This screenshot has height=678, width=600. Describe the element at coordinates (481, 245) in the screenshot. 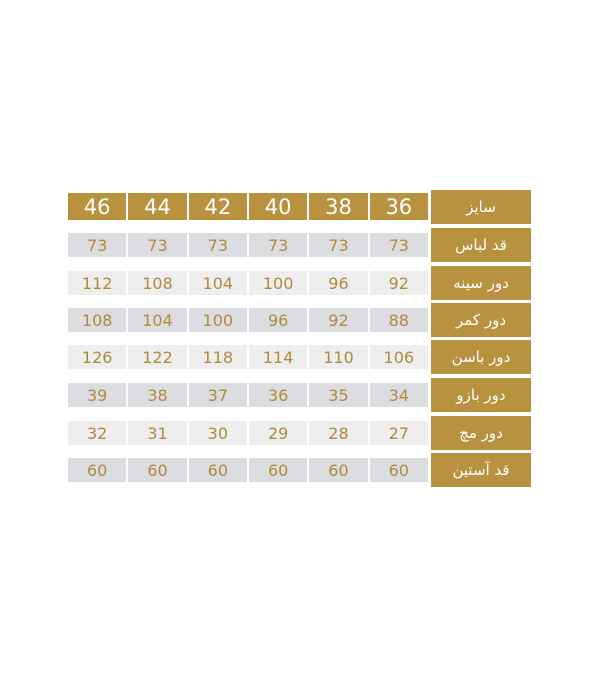

I see `row-label: قد لباس` at that location.